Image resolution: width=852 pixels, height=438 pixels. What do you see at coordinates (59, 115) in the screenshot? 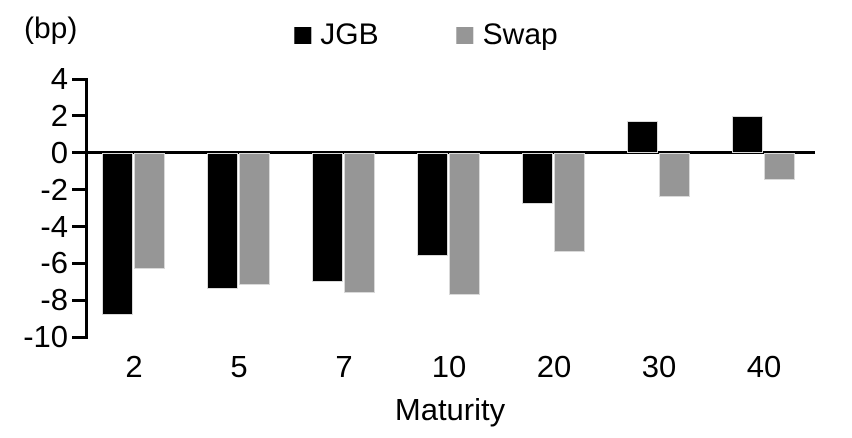
I see `y-tick-label: 2` at bounding box center [59, 115].